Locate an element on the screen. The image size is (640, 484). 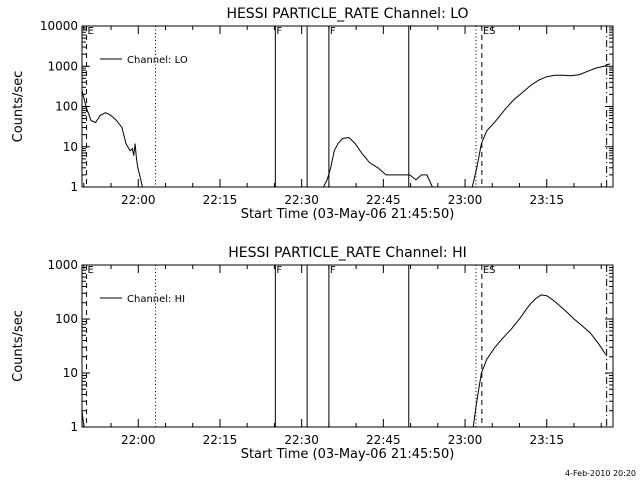
y-tick-label: 10000 is located at coordinates (59, 26).